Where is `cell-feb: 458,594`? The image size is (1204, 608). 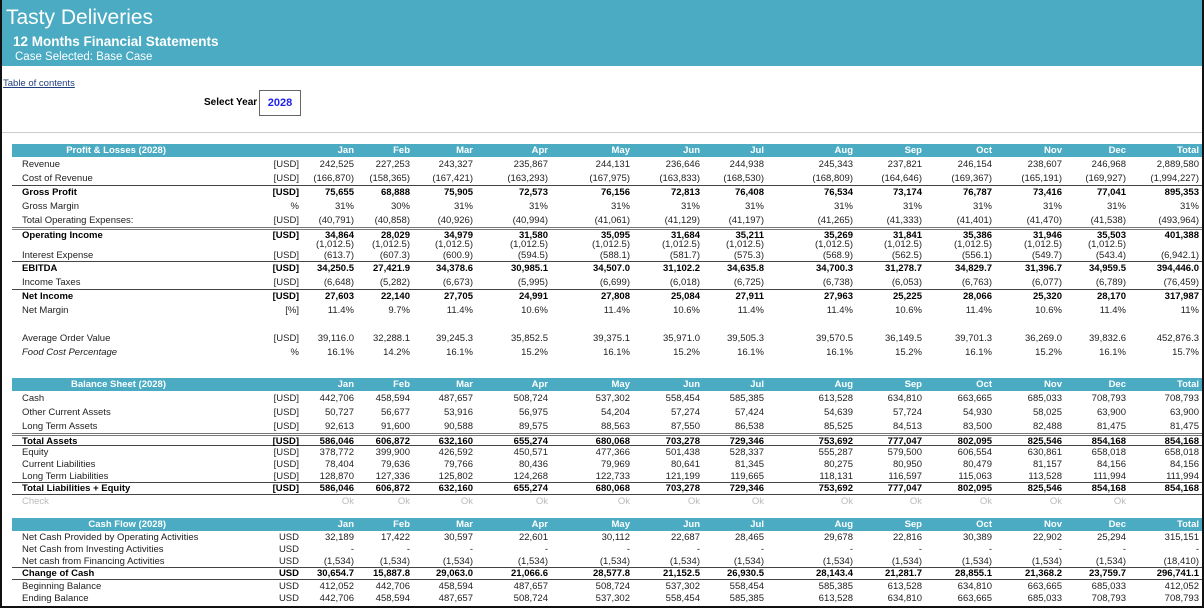
cell-feb: 458,594 is located at coordinates (392, 398).